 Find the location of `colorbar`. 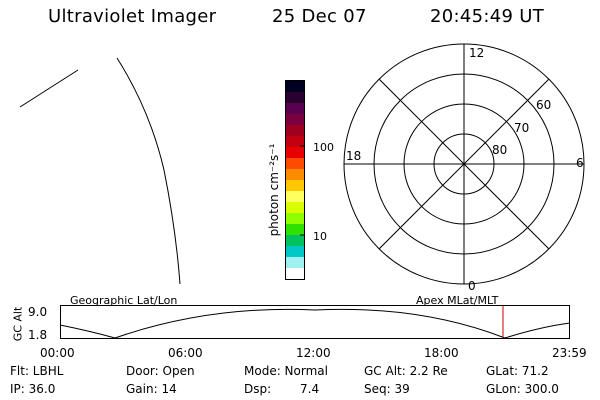

colorbar is located at coordinates (295, 180).